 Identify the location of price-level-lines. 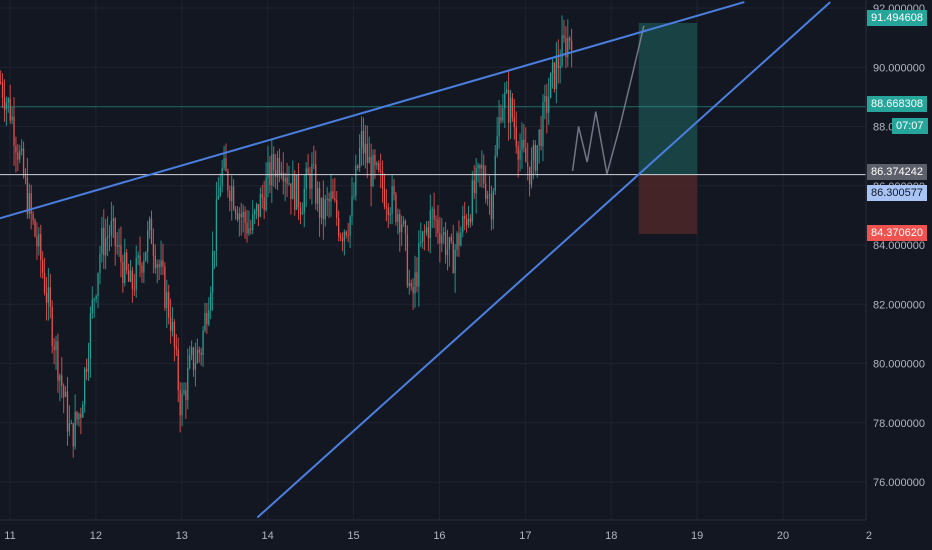
(433, 141).